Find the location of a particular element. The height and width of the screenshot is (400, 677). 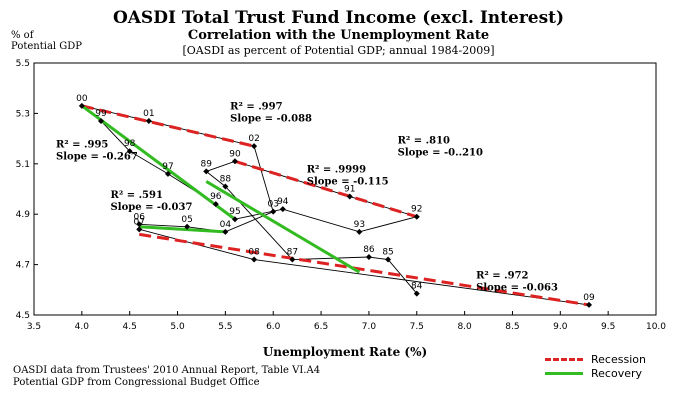

y-tick-label: 5.5 is located at coordinates (23, 64).